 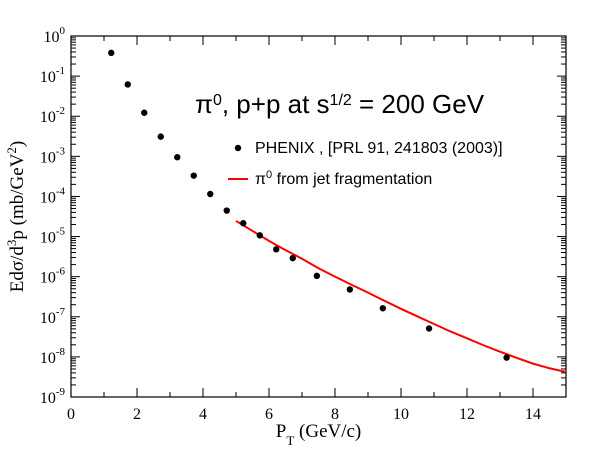 I want to click on text-part: PHENIX , [PRL 91, 241803 (2003)], so click(x=379, y=148).